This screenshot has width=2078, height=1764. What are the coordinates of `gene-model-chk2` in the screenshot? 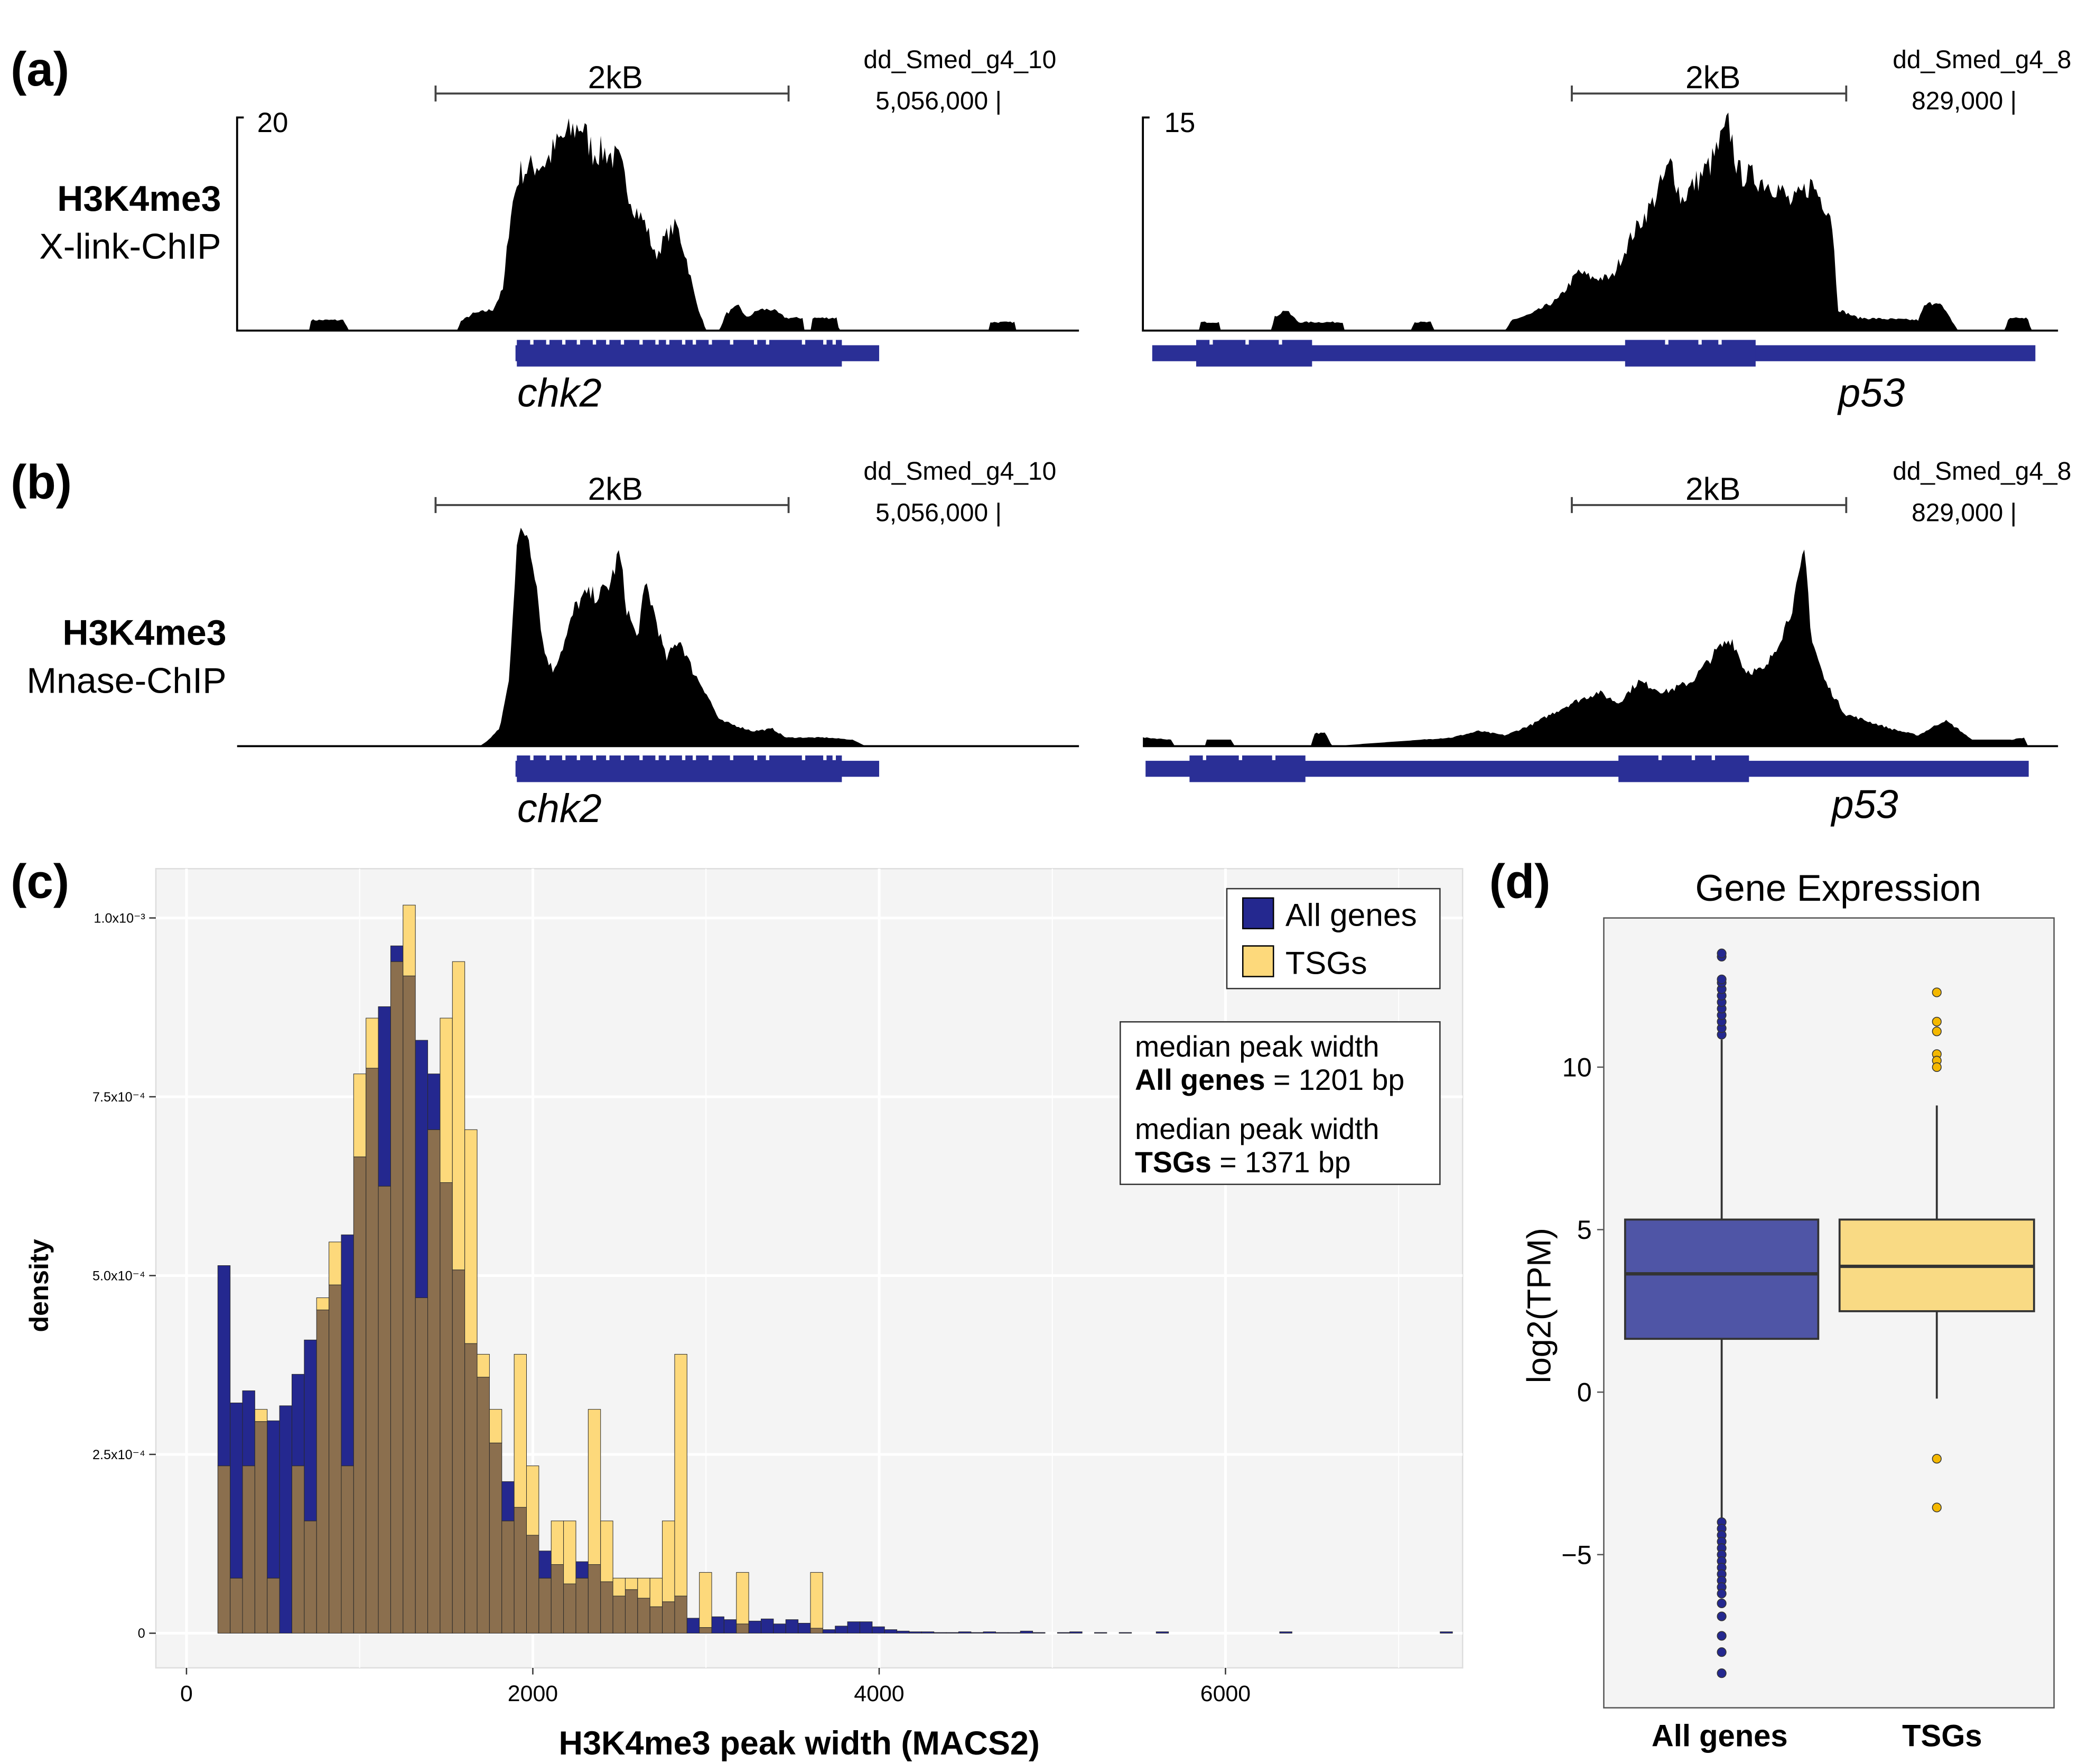 It's located at (697, 768).